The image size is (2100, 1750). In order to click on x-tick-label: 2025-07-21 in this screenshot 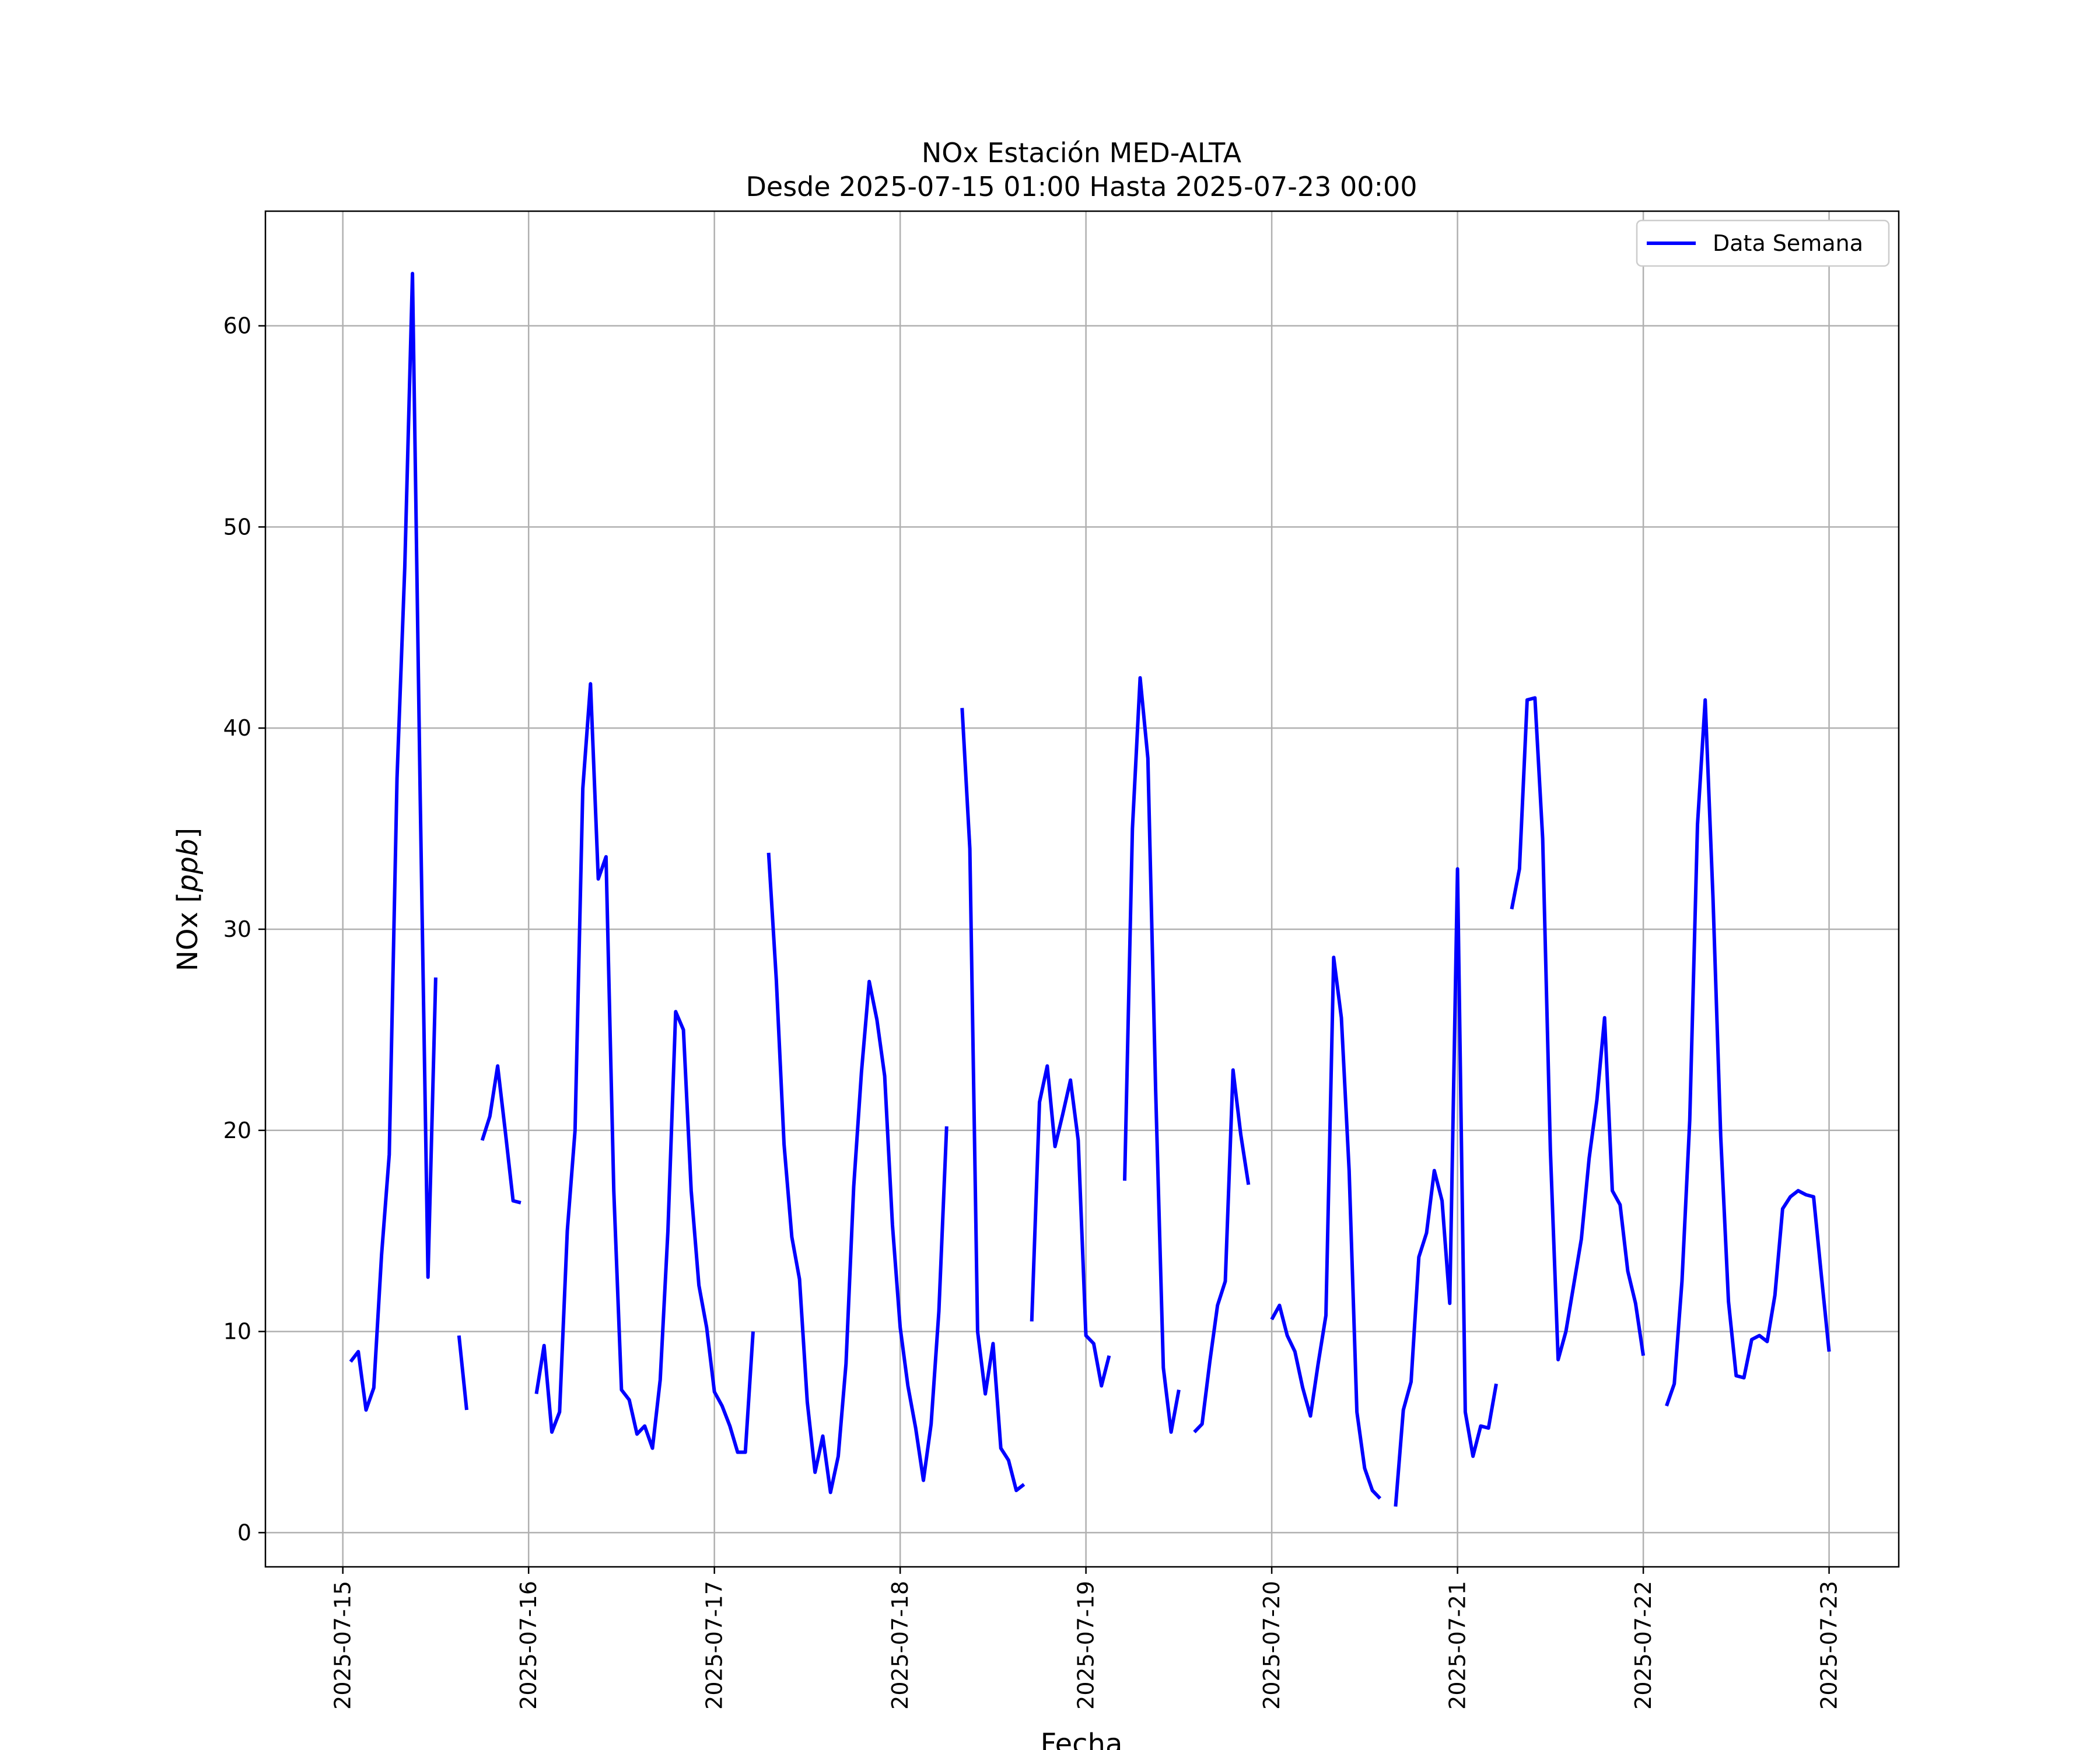, I will do `click(1458, 1645)`.